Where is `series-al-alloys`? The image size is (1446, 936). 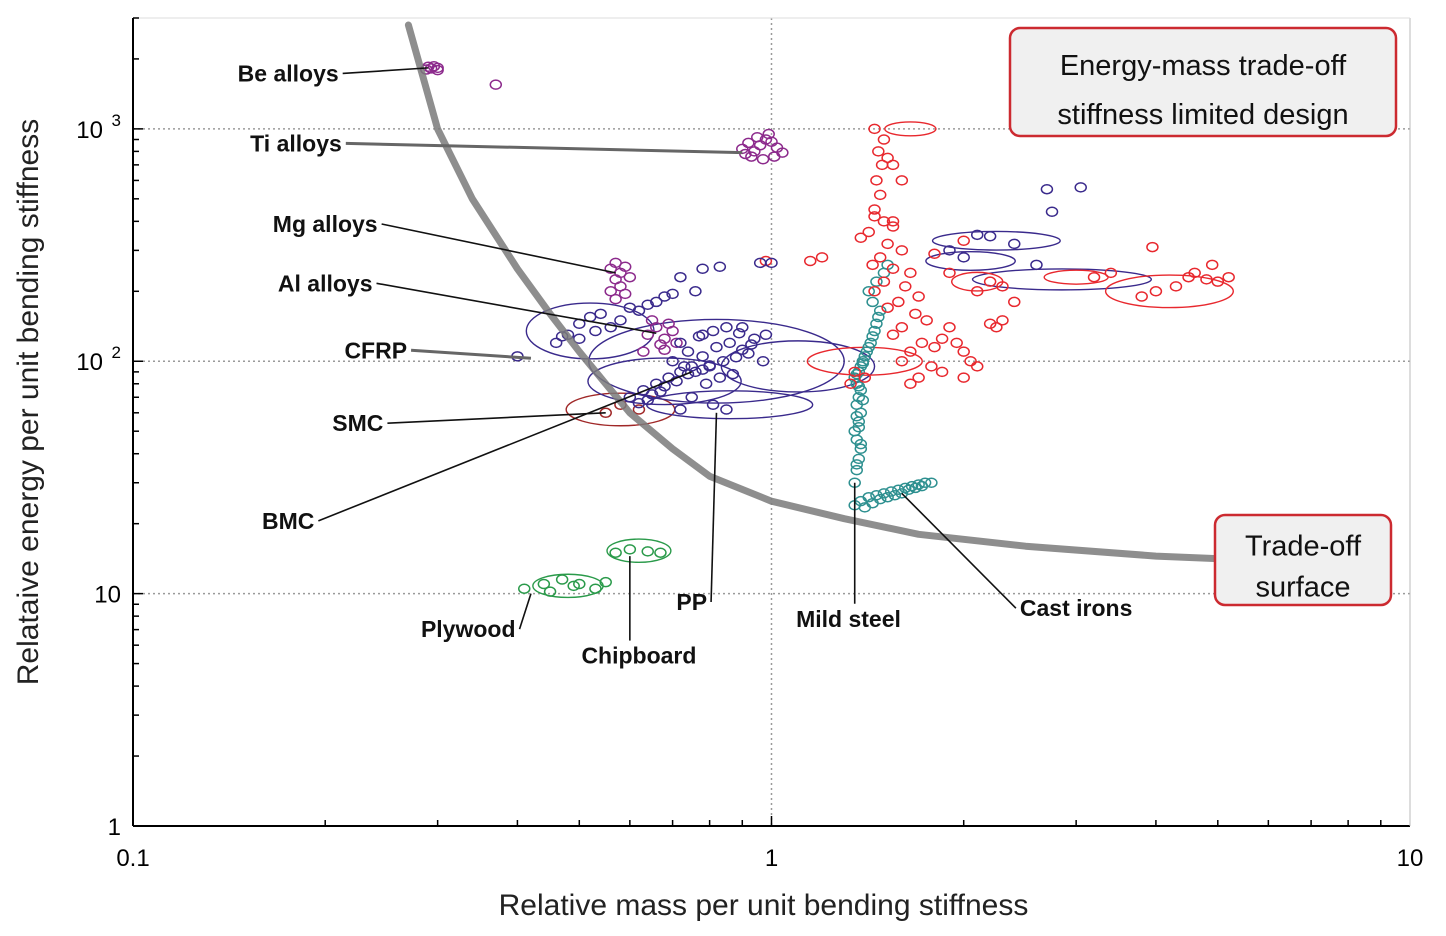 series-al-alloys is located at coordinates (660, 336).